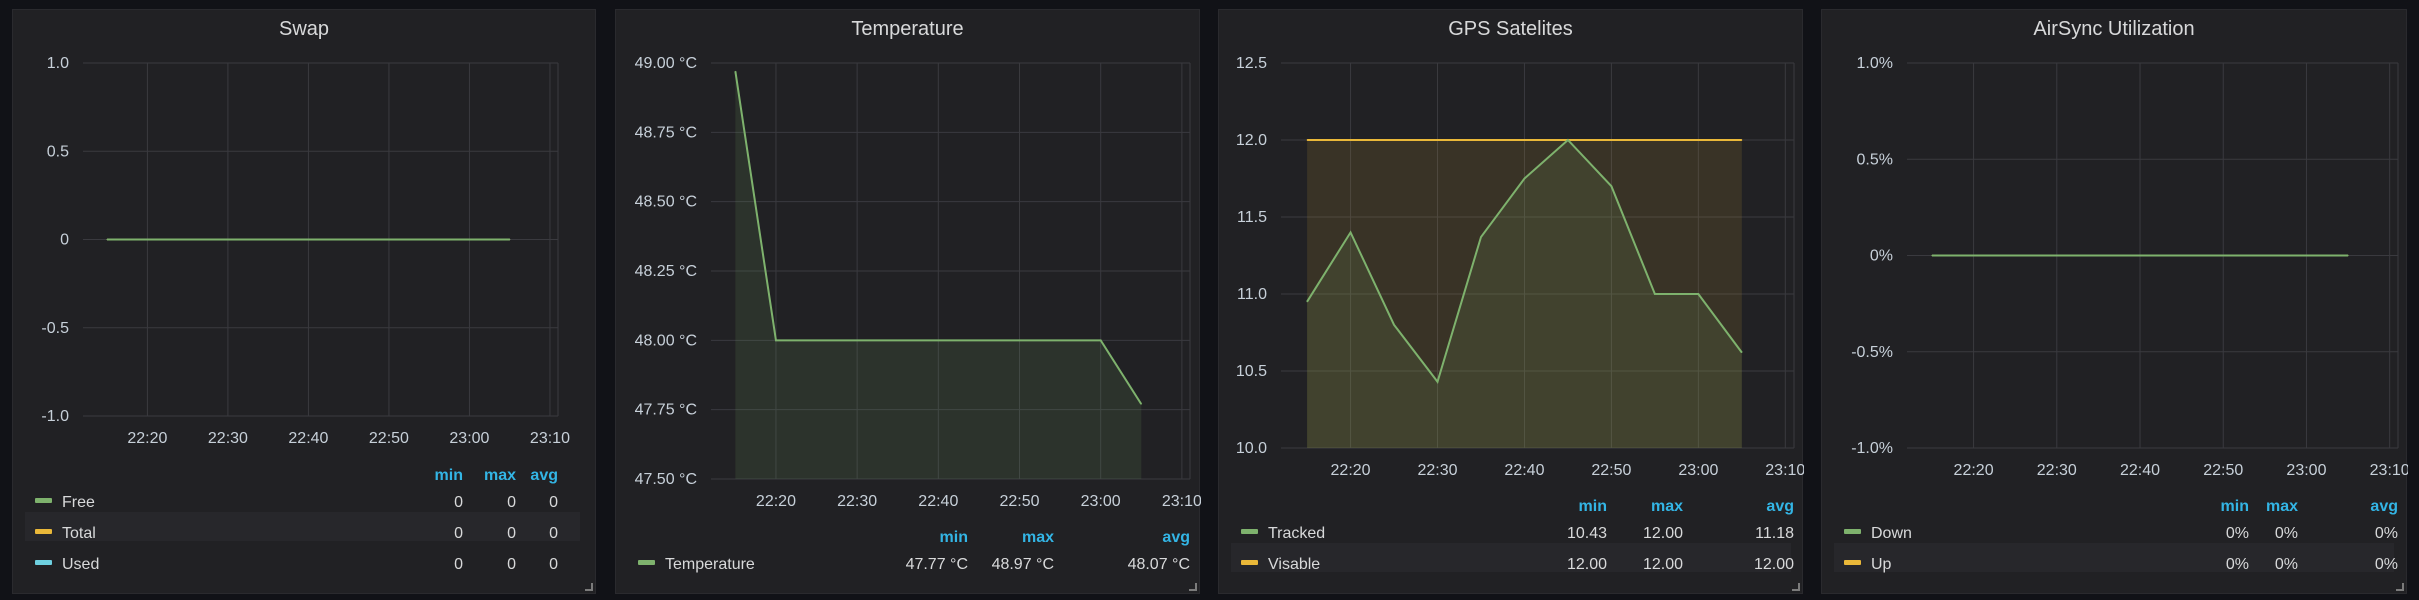  What do you see at coordinates (1881, 564) in the screenshot?
I see `legend-series-name: Up` at bounding box center [1881, 564].